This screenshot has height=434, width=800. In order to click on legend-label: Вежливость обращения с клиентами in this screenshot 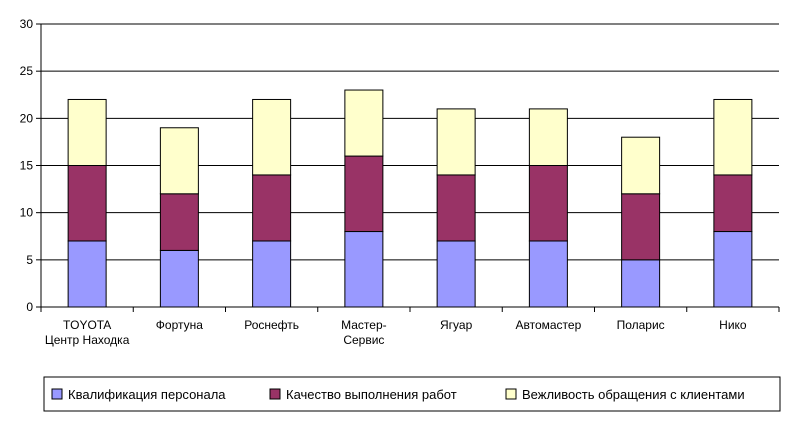, I will do `click(633, 394)`.